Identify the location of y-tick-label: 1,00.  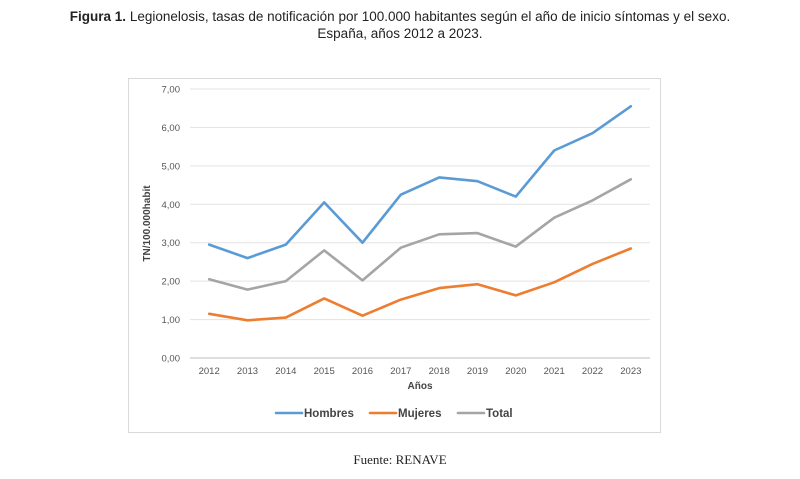
(171, 320).